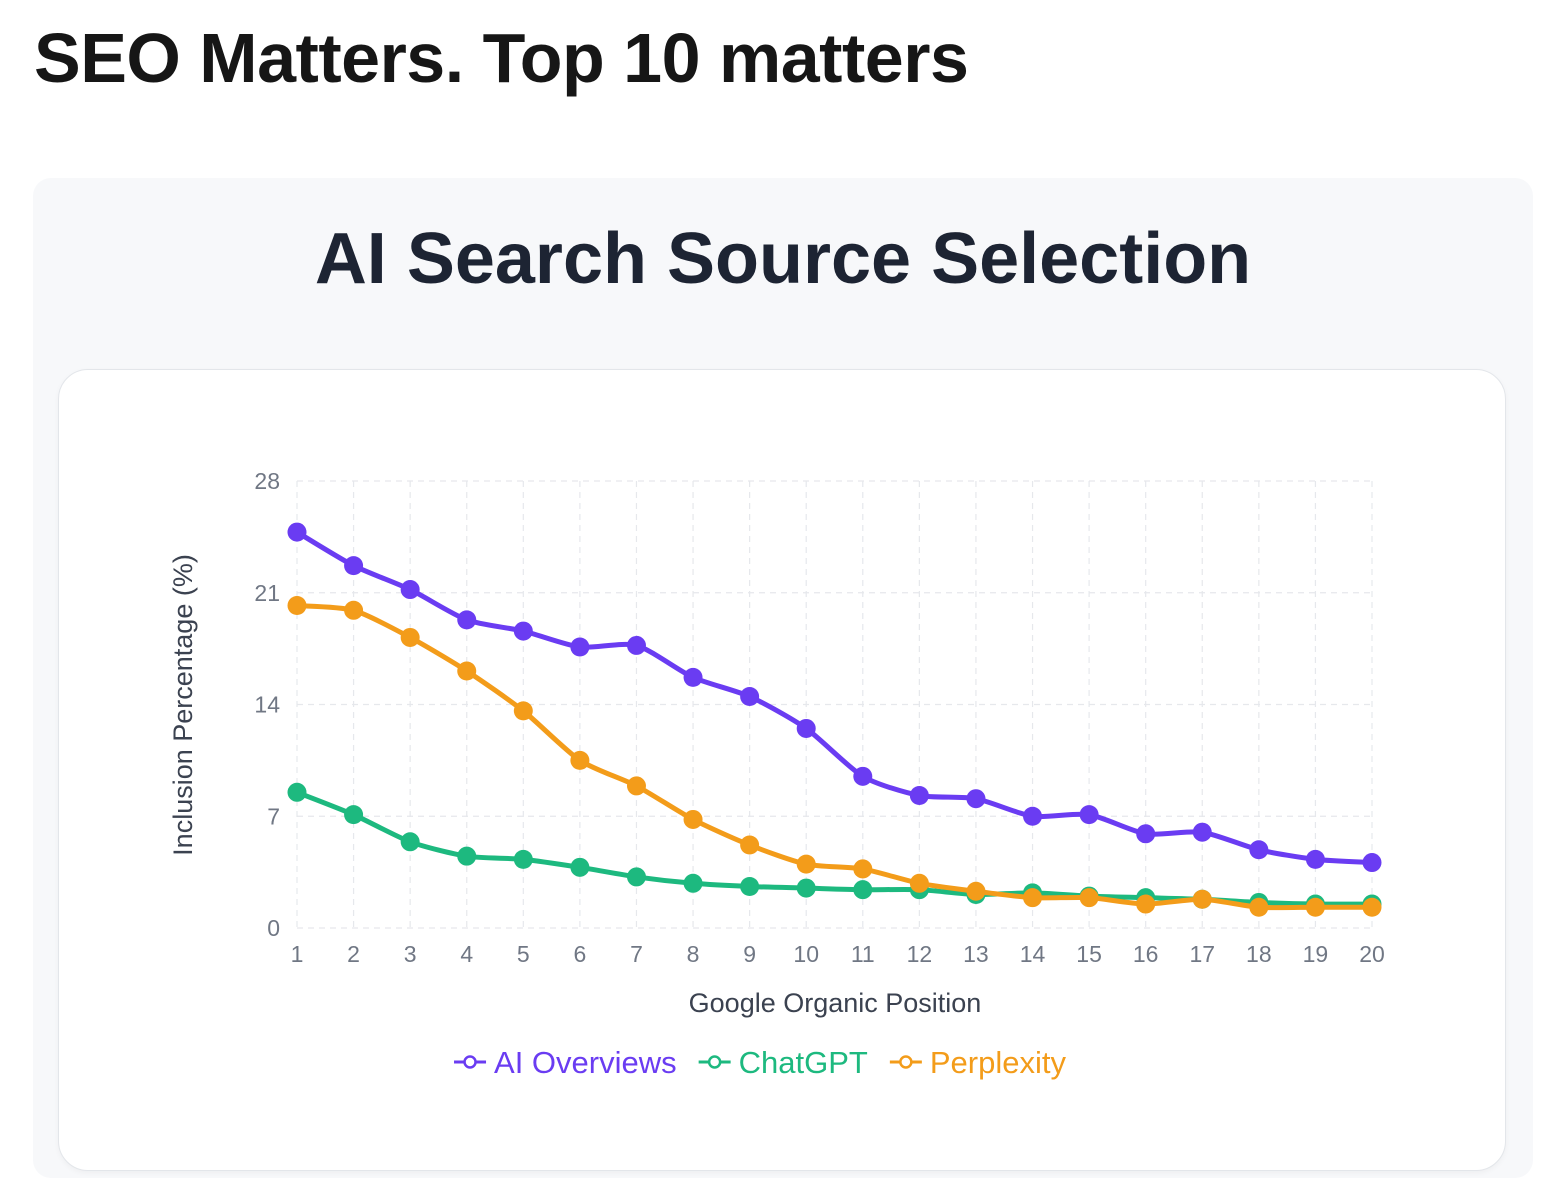 The image size is (1566, 1178). I want to click on legend-label: AI Overviews, so click(585, 1062).